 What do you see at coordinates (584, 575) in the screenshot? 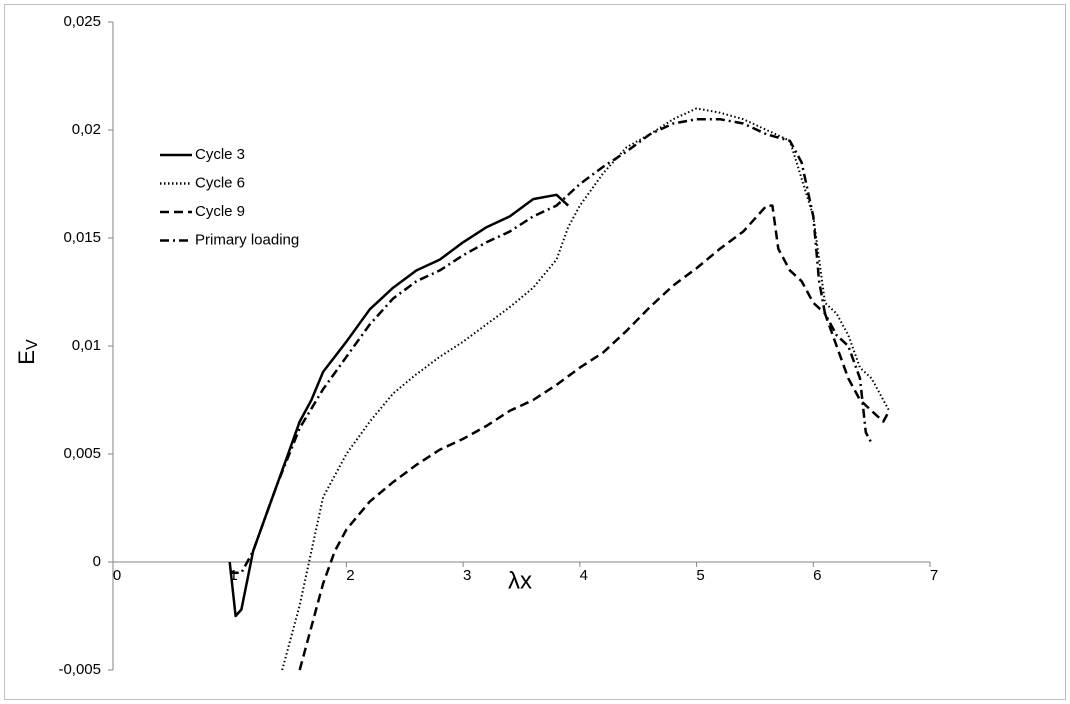
I see `x-tick-label: 4` at bounding box center [584, 575].